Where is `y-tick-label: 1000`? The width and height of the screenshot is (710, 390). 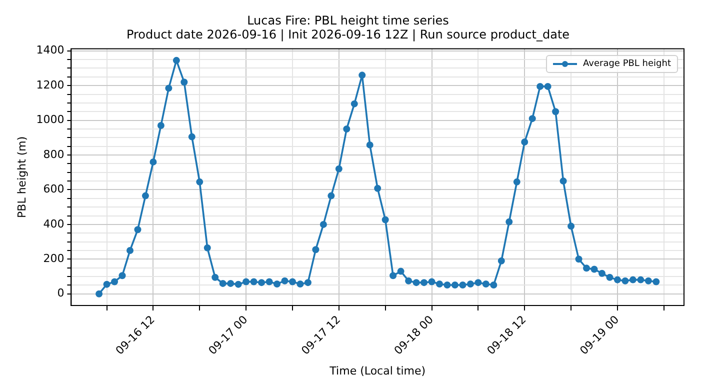
y-tick-label: 1000 is located at coordinates (50, 119).